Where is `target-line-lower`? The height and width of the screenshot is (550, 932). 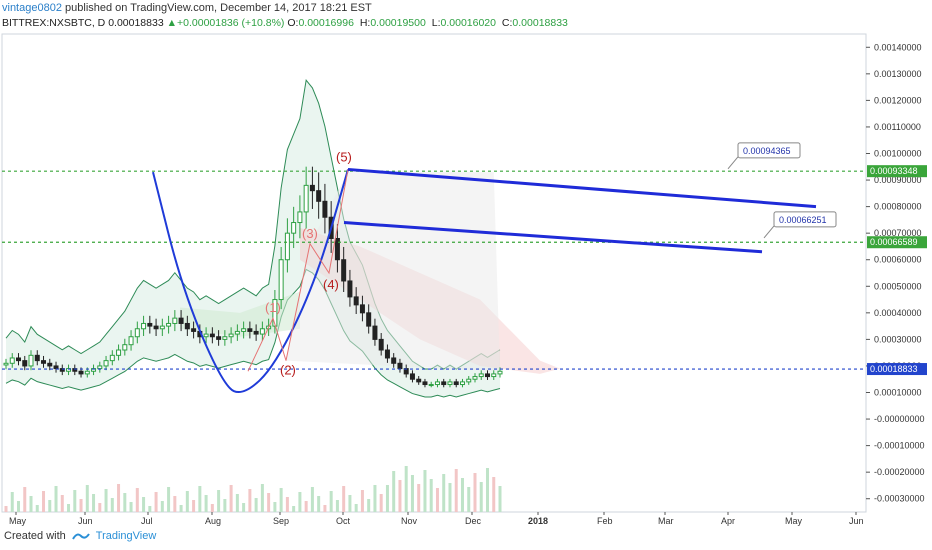
target-line-lower is located at coordinates (553, 237).